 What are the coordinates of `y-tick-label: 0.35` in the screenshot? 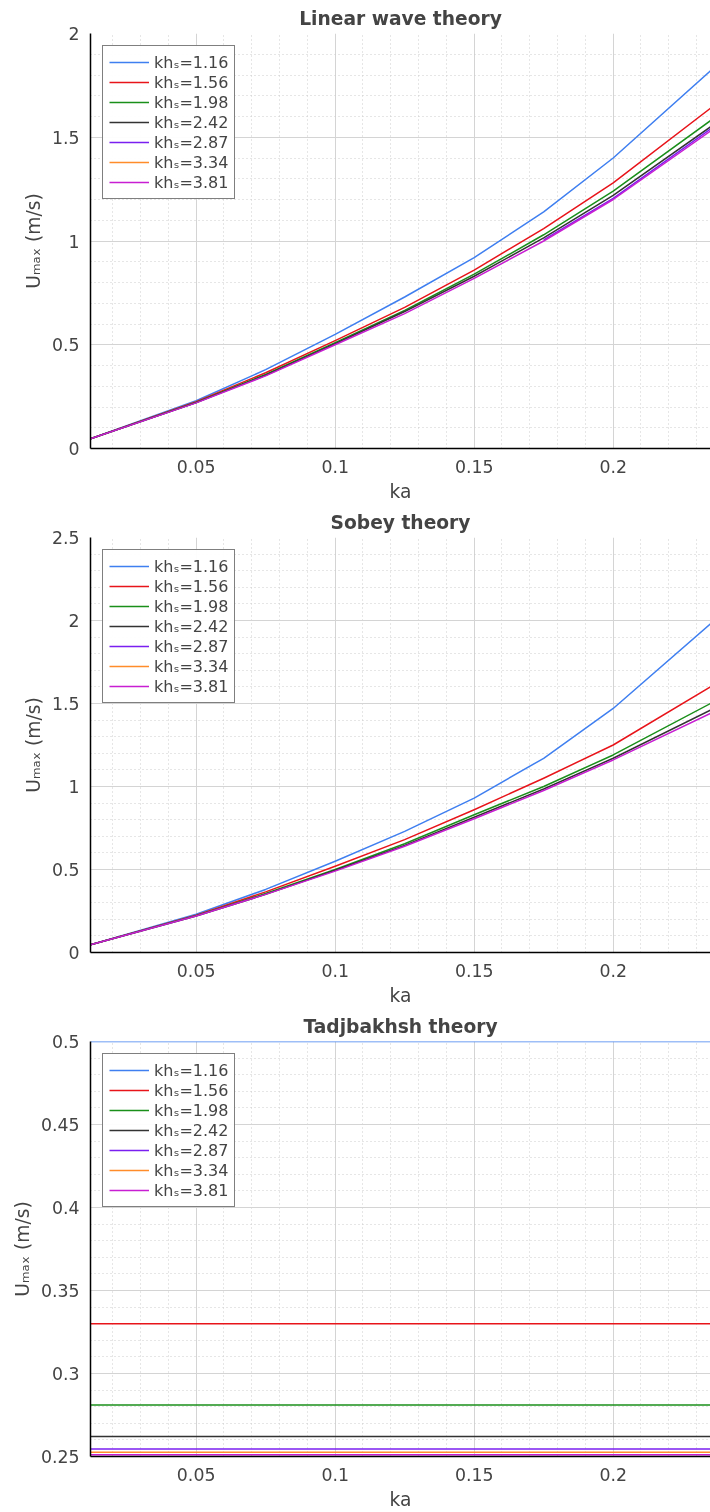 It's located at (60, 1291).